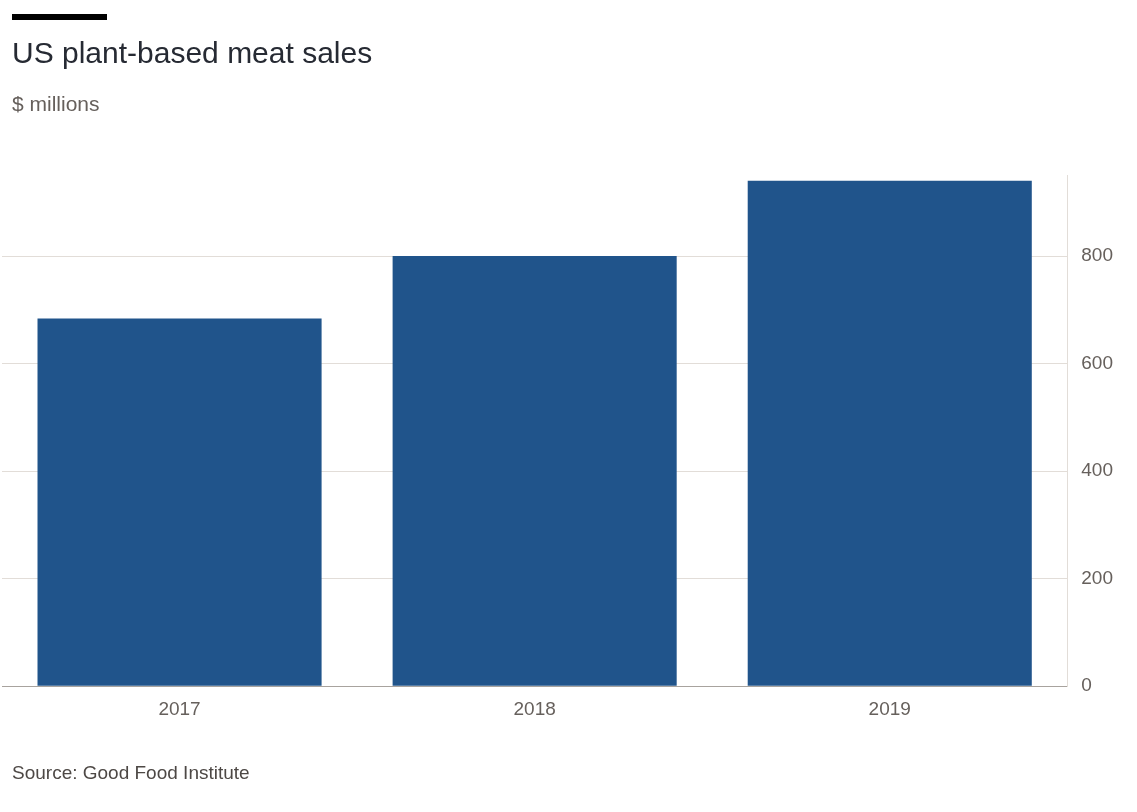 This screenshot has height=812, width=1137. I want to click on x-tick-label: 2018, so click(534, 708).